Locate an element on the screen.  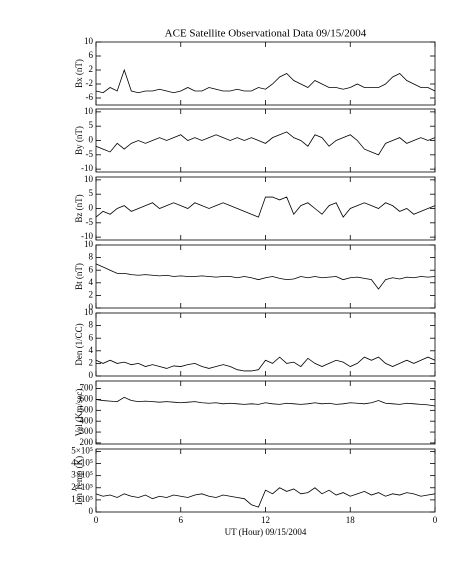
y-tick-label: 5×10⁵ is located at coordinates (82, 450).